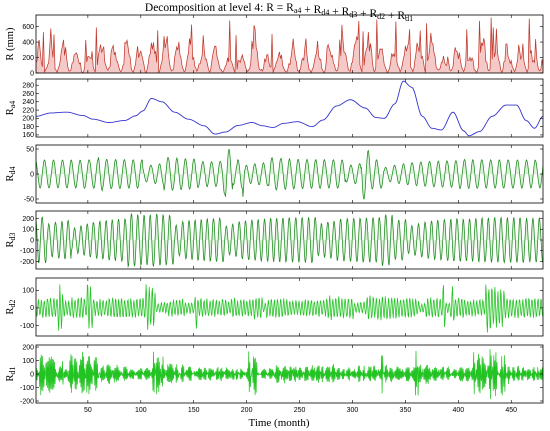 Image resolution: width=550 pixels, height=431 pixels. What do you see at coordinates (194, 410) in the screenshot?
I see `x-tick-label: 150` at bounding box center [194, 410].